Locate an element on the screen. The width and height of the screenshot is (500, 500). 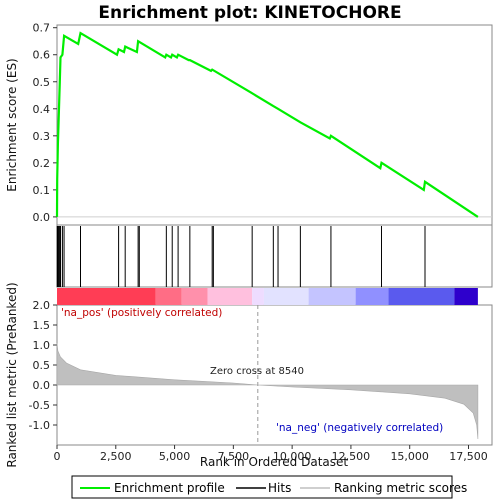
hits-panel is located at coordinates (241, 256).